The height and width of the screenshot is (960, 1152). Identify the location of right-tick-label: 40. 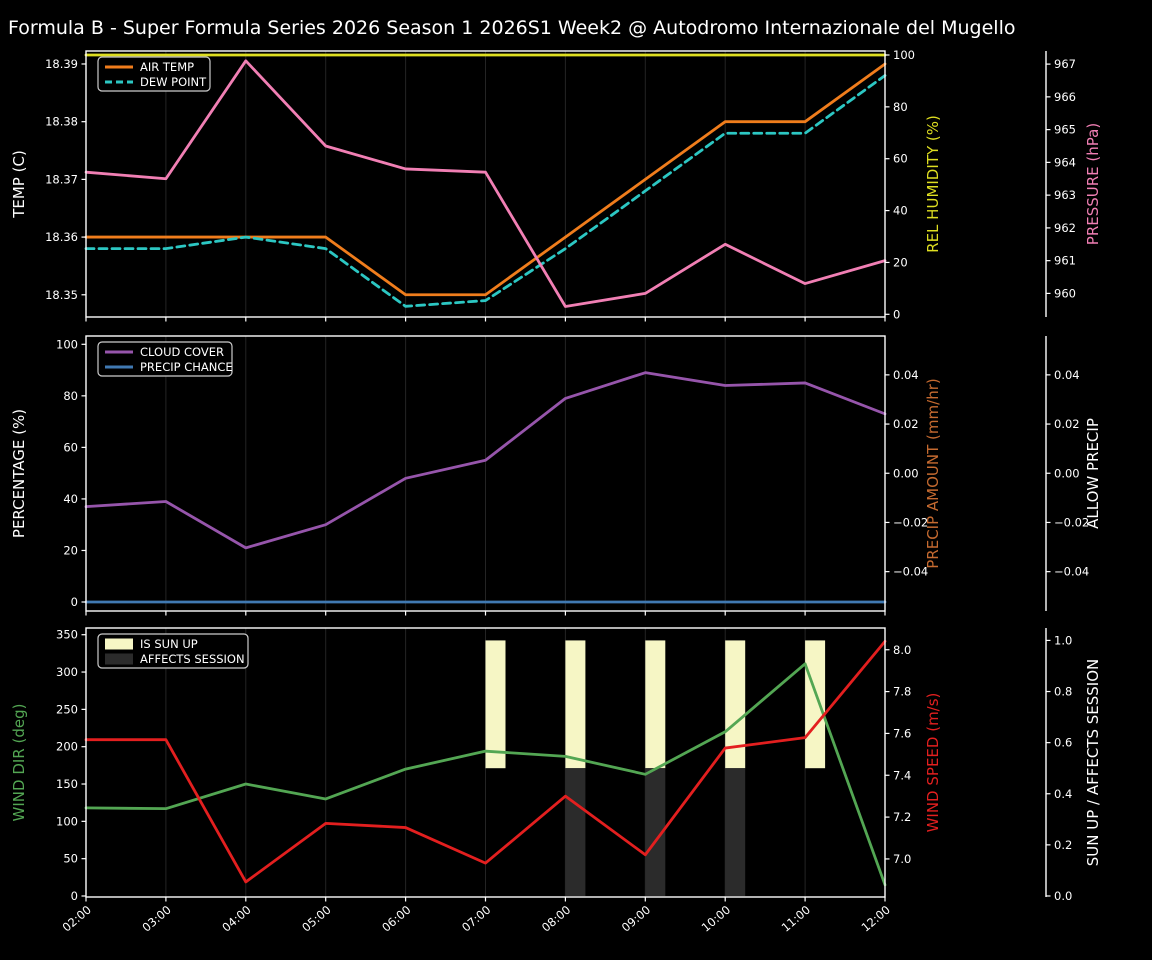
(900, 211).